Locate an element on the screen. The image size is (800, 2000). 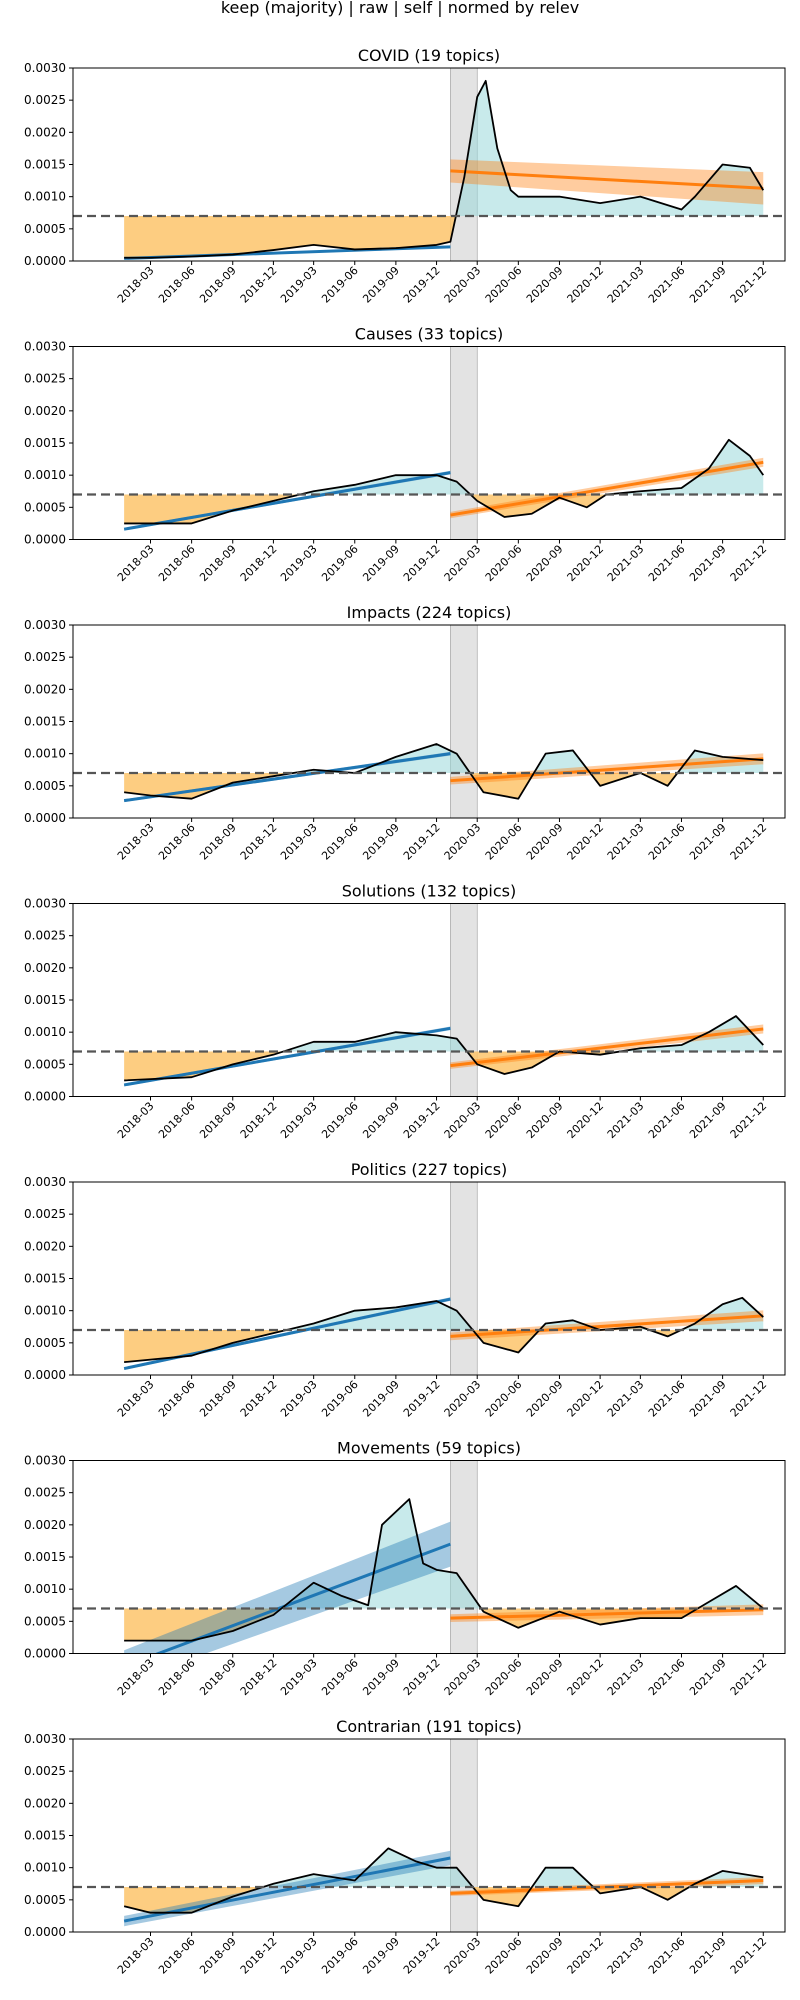
panel-title: COVID (19 topics) is located at coordinates (429, 55).